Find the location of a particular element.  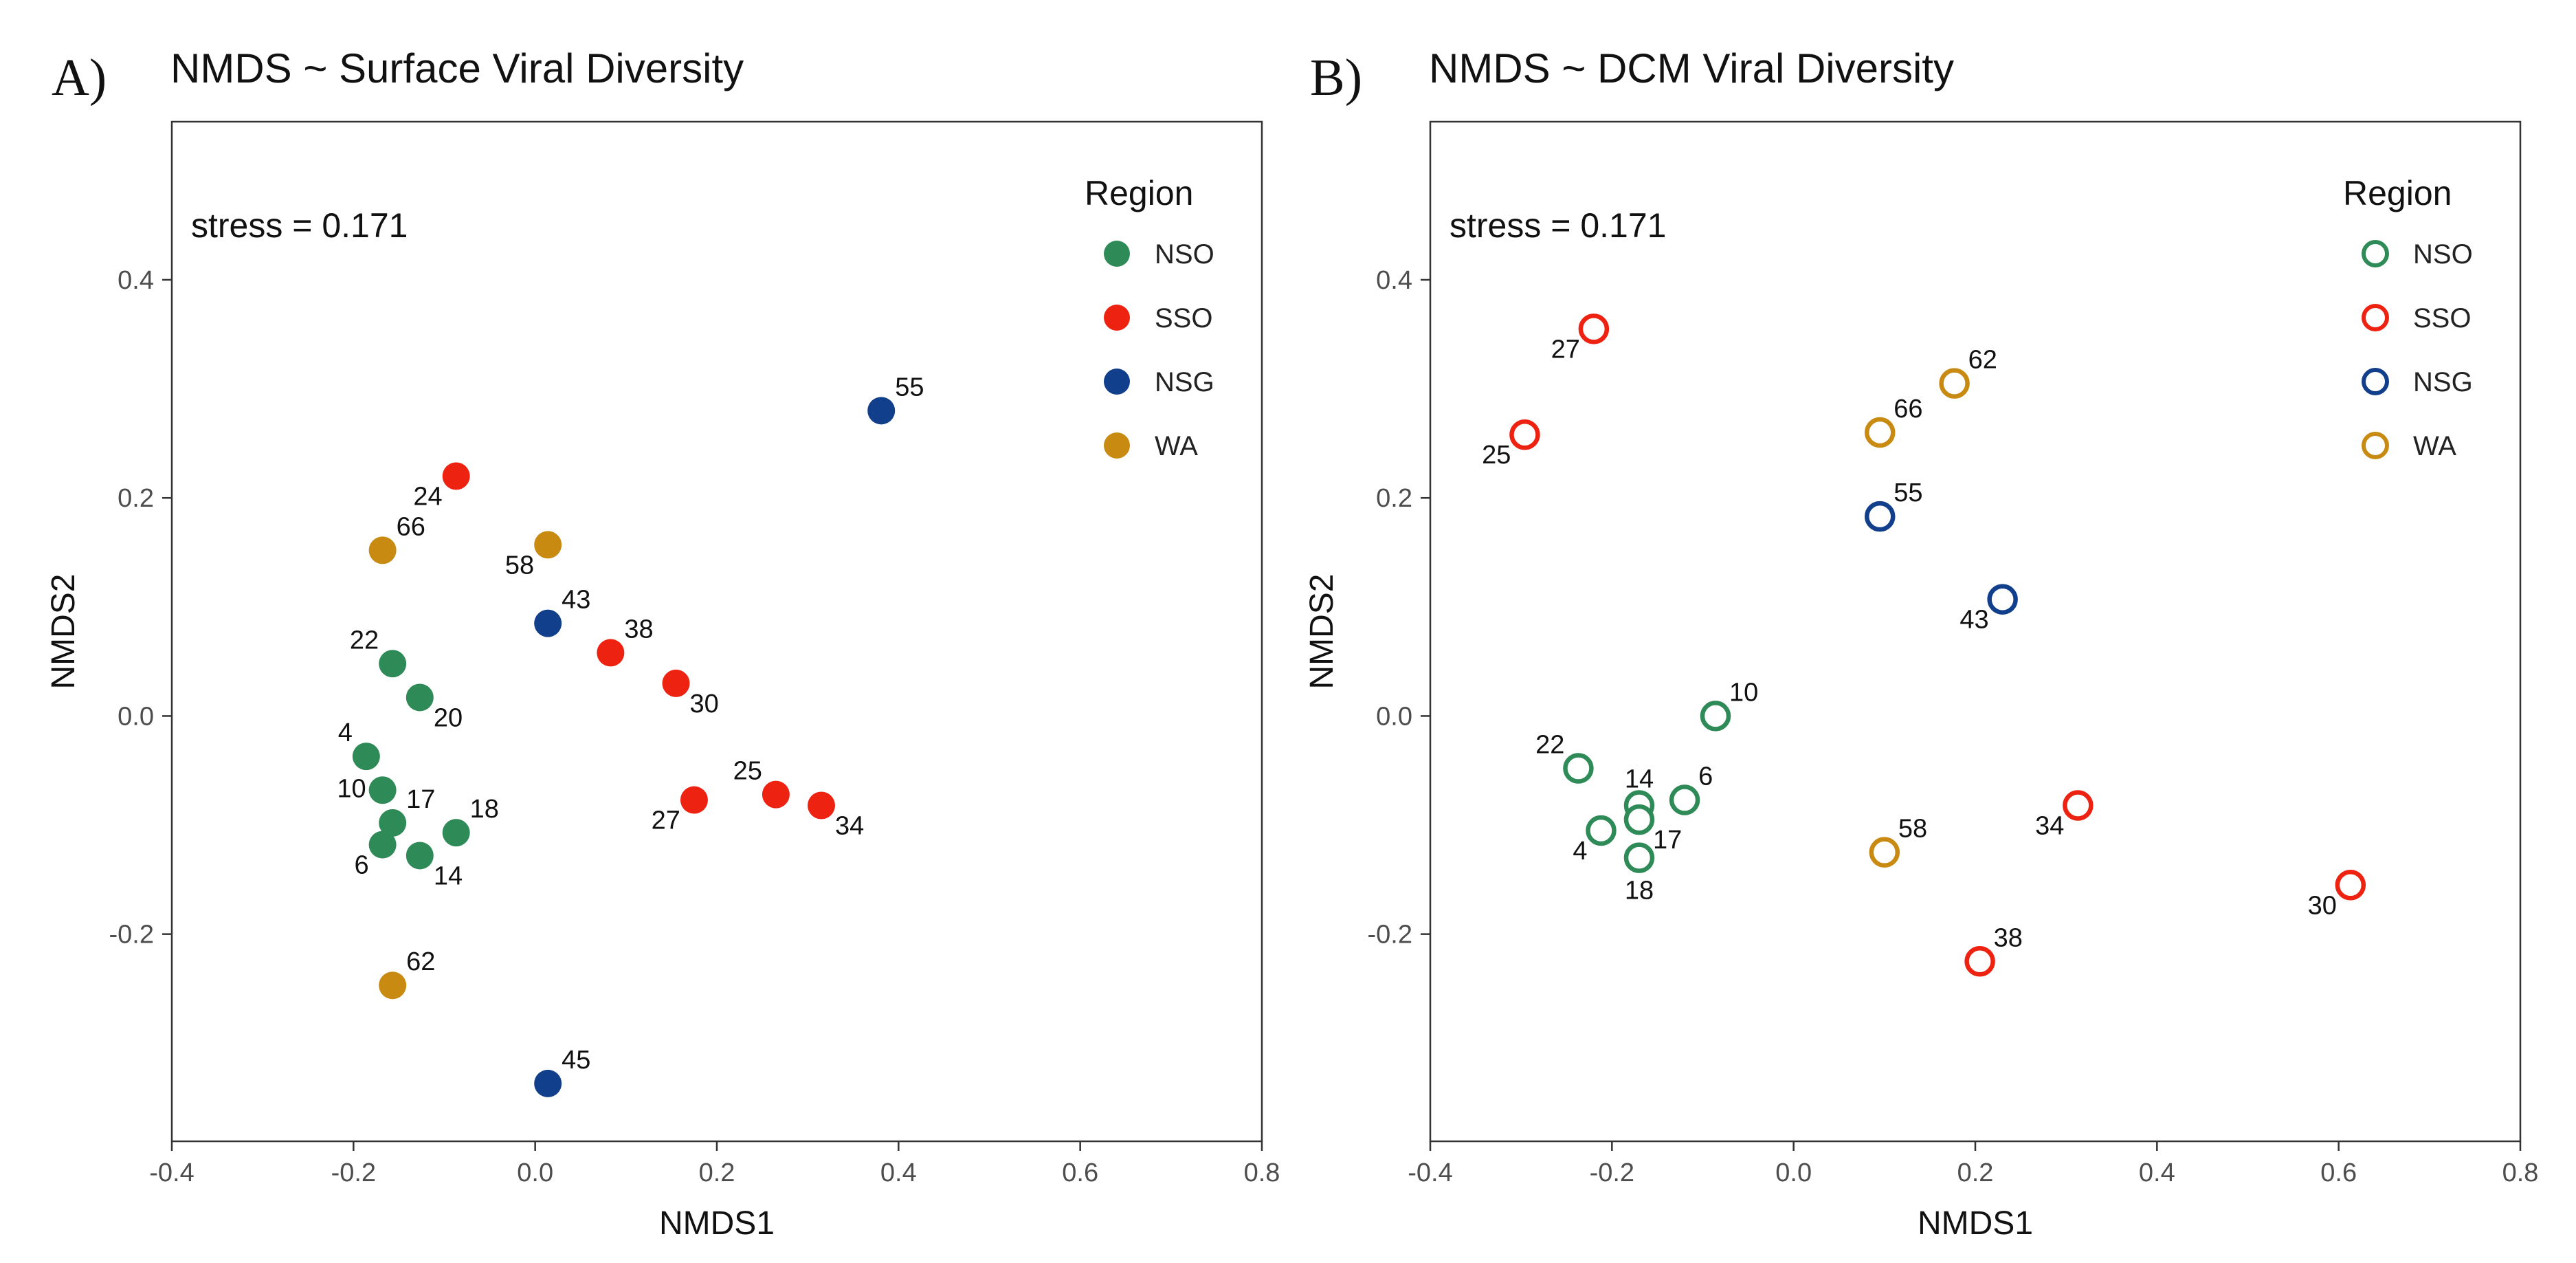

data-label: 45 is located at coordinates (576, 1060).